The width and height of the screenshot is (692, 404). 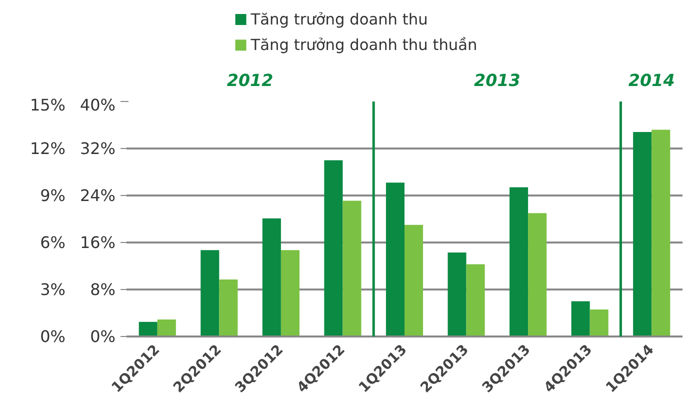 What do you see at coordinates (497, 80) in the screenshot?
I see `text: 2013` at bounding box center [497, 80].